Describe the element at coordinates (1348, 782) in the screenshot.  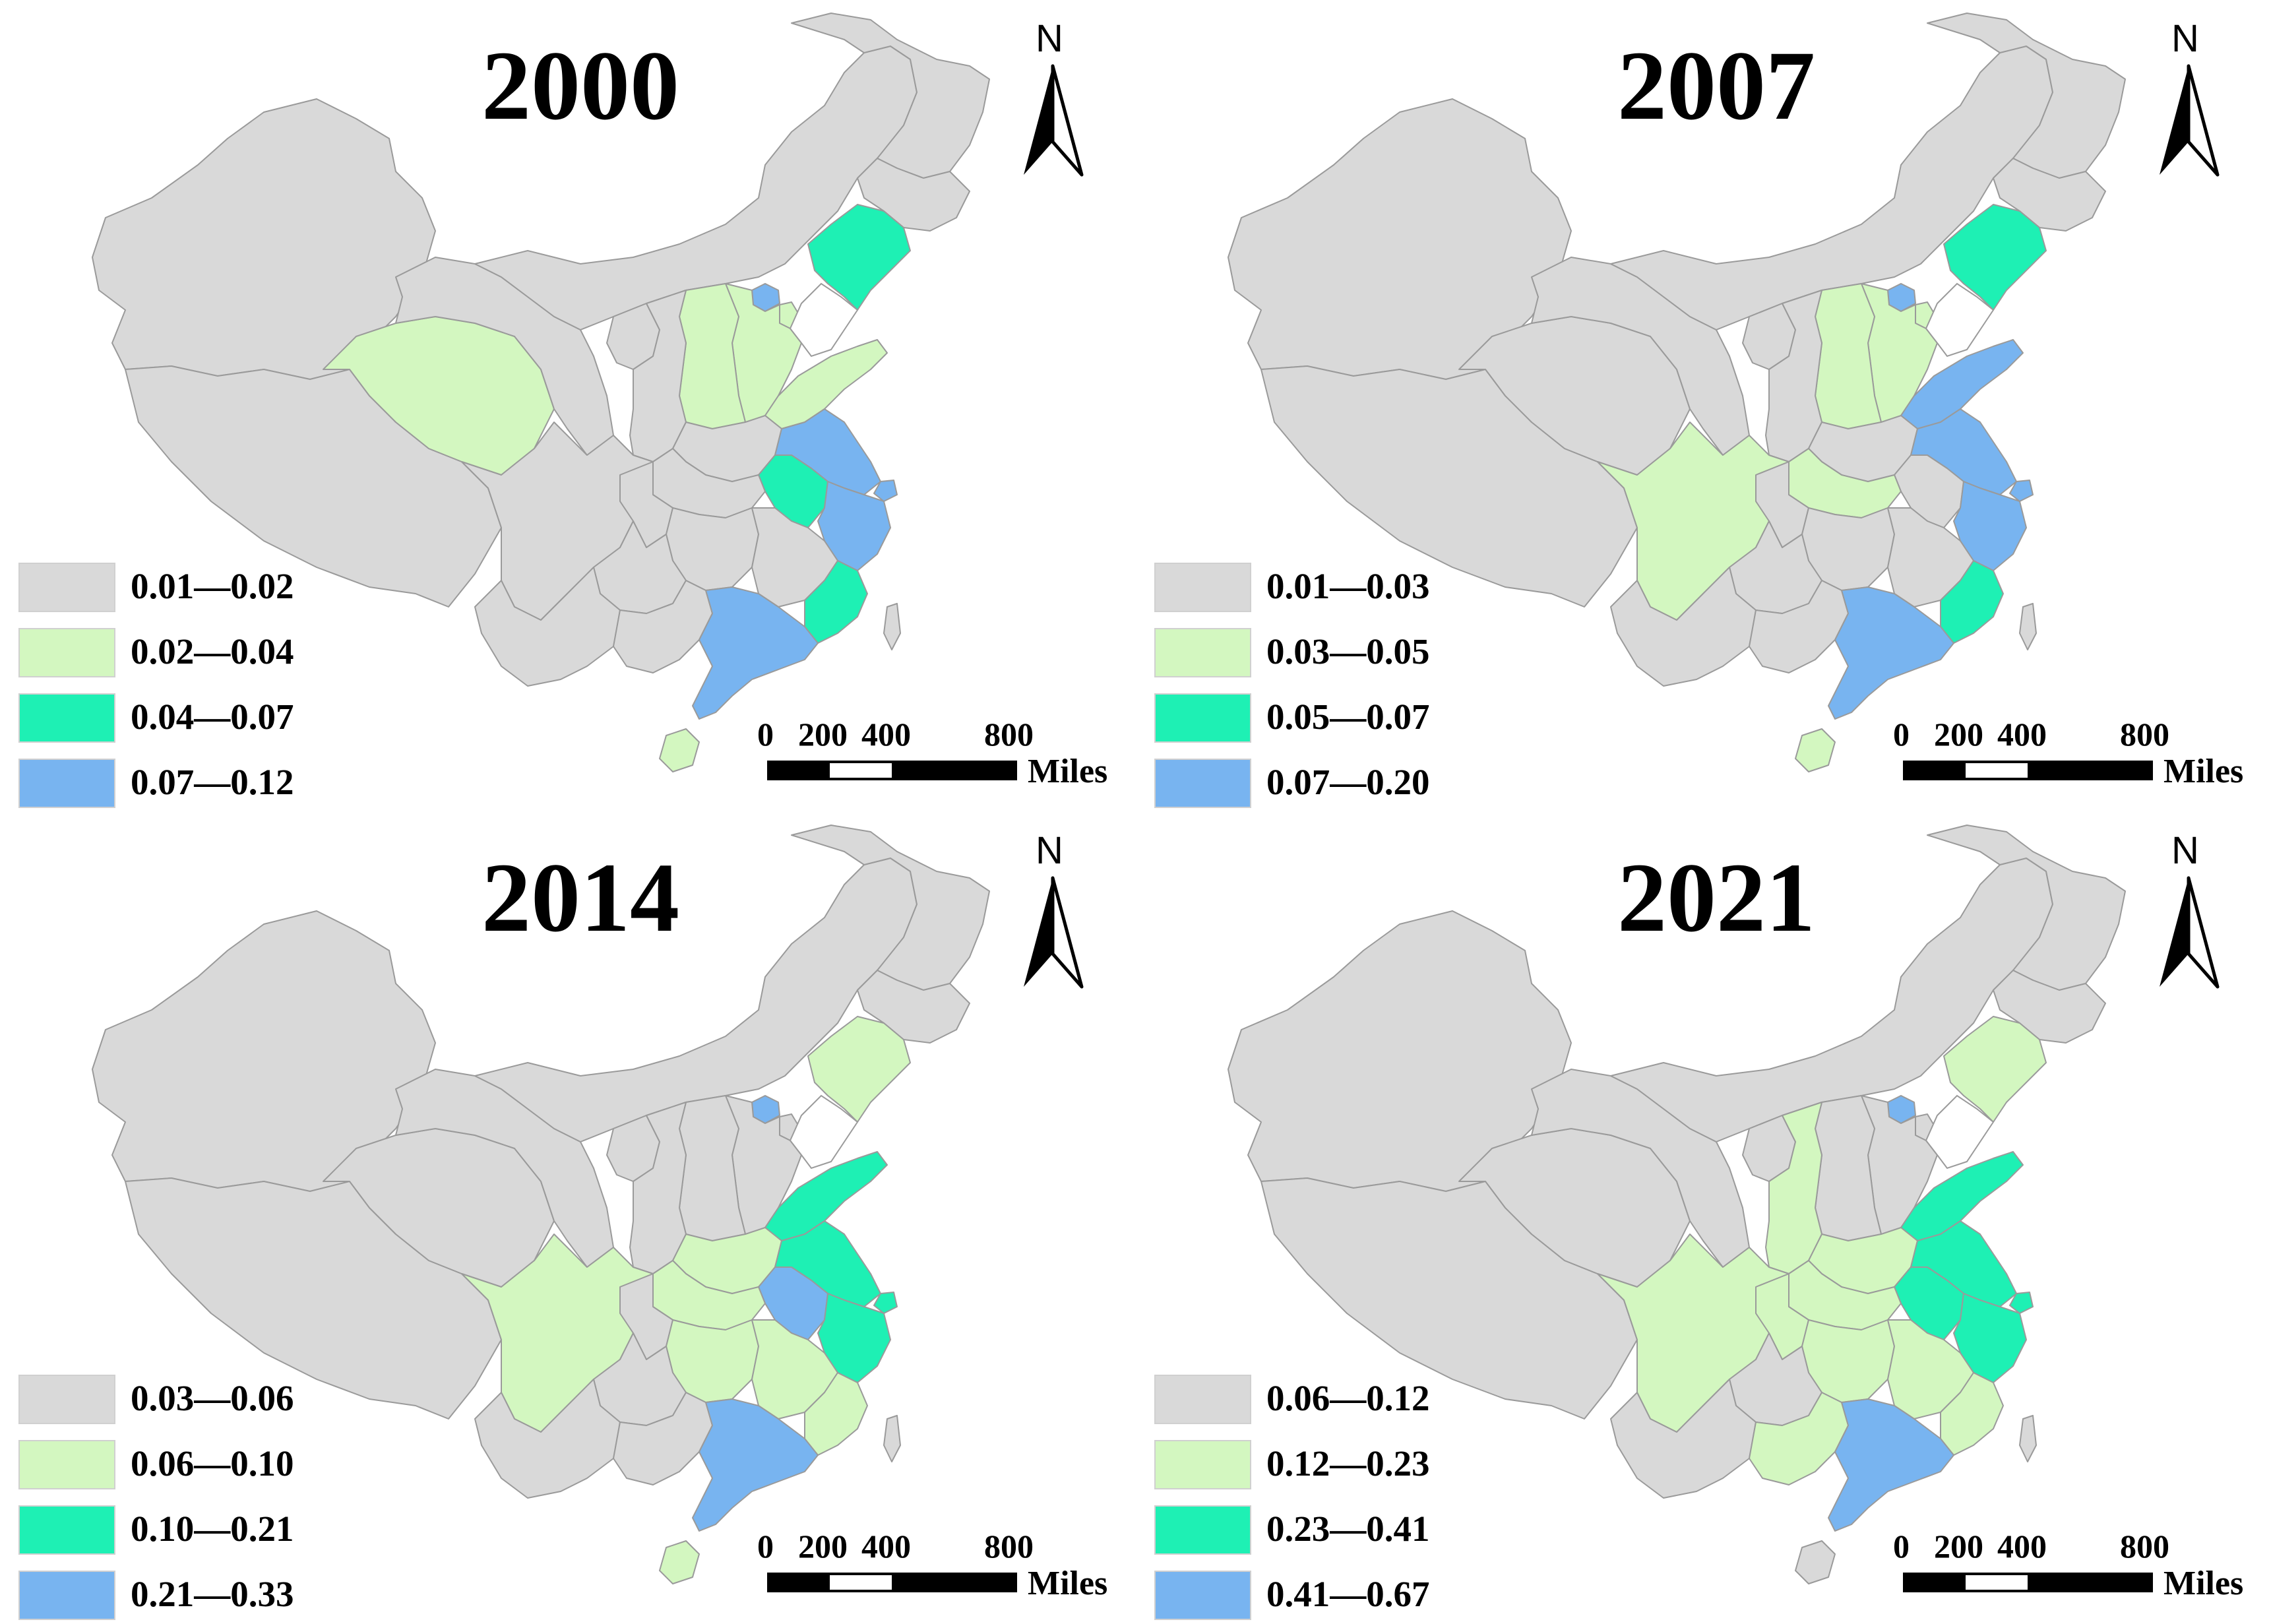
I see `legend-label: 0.07—0.20` at that location.